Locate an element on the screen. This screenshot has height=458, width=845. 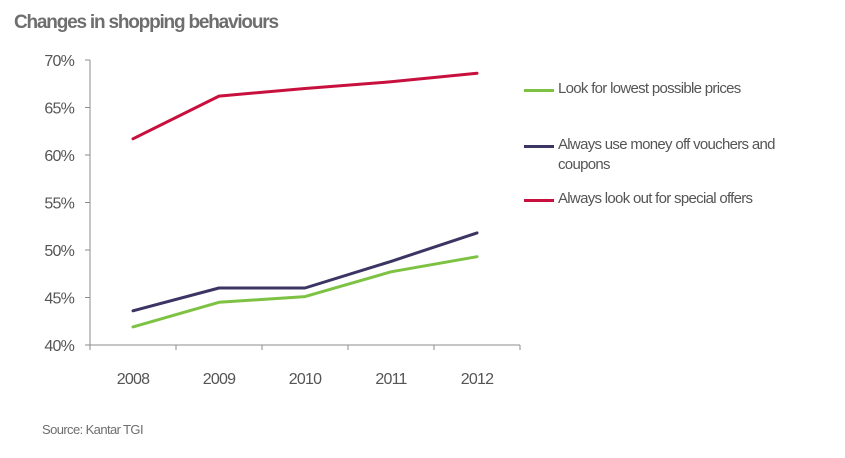
y-tick-label: 55% is located at coordinates (59, 204).